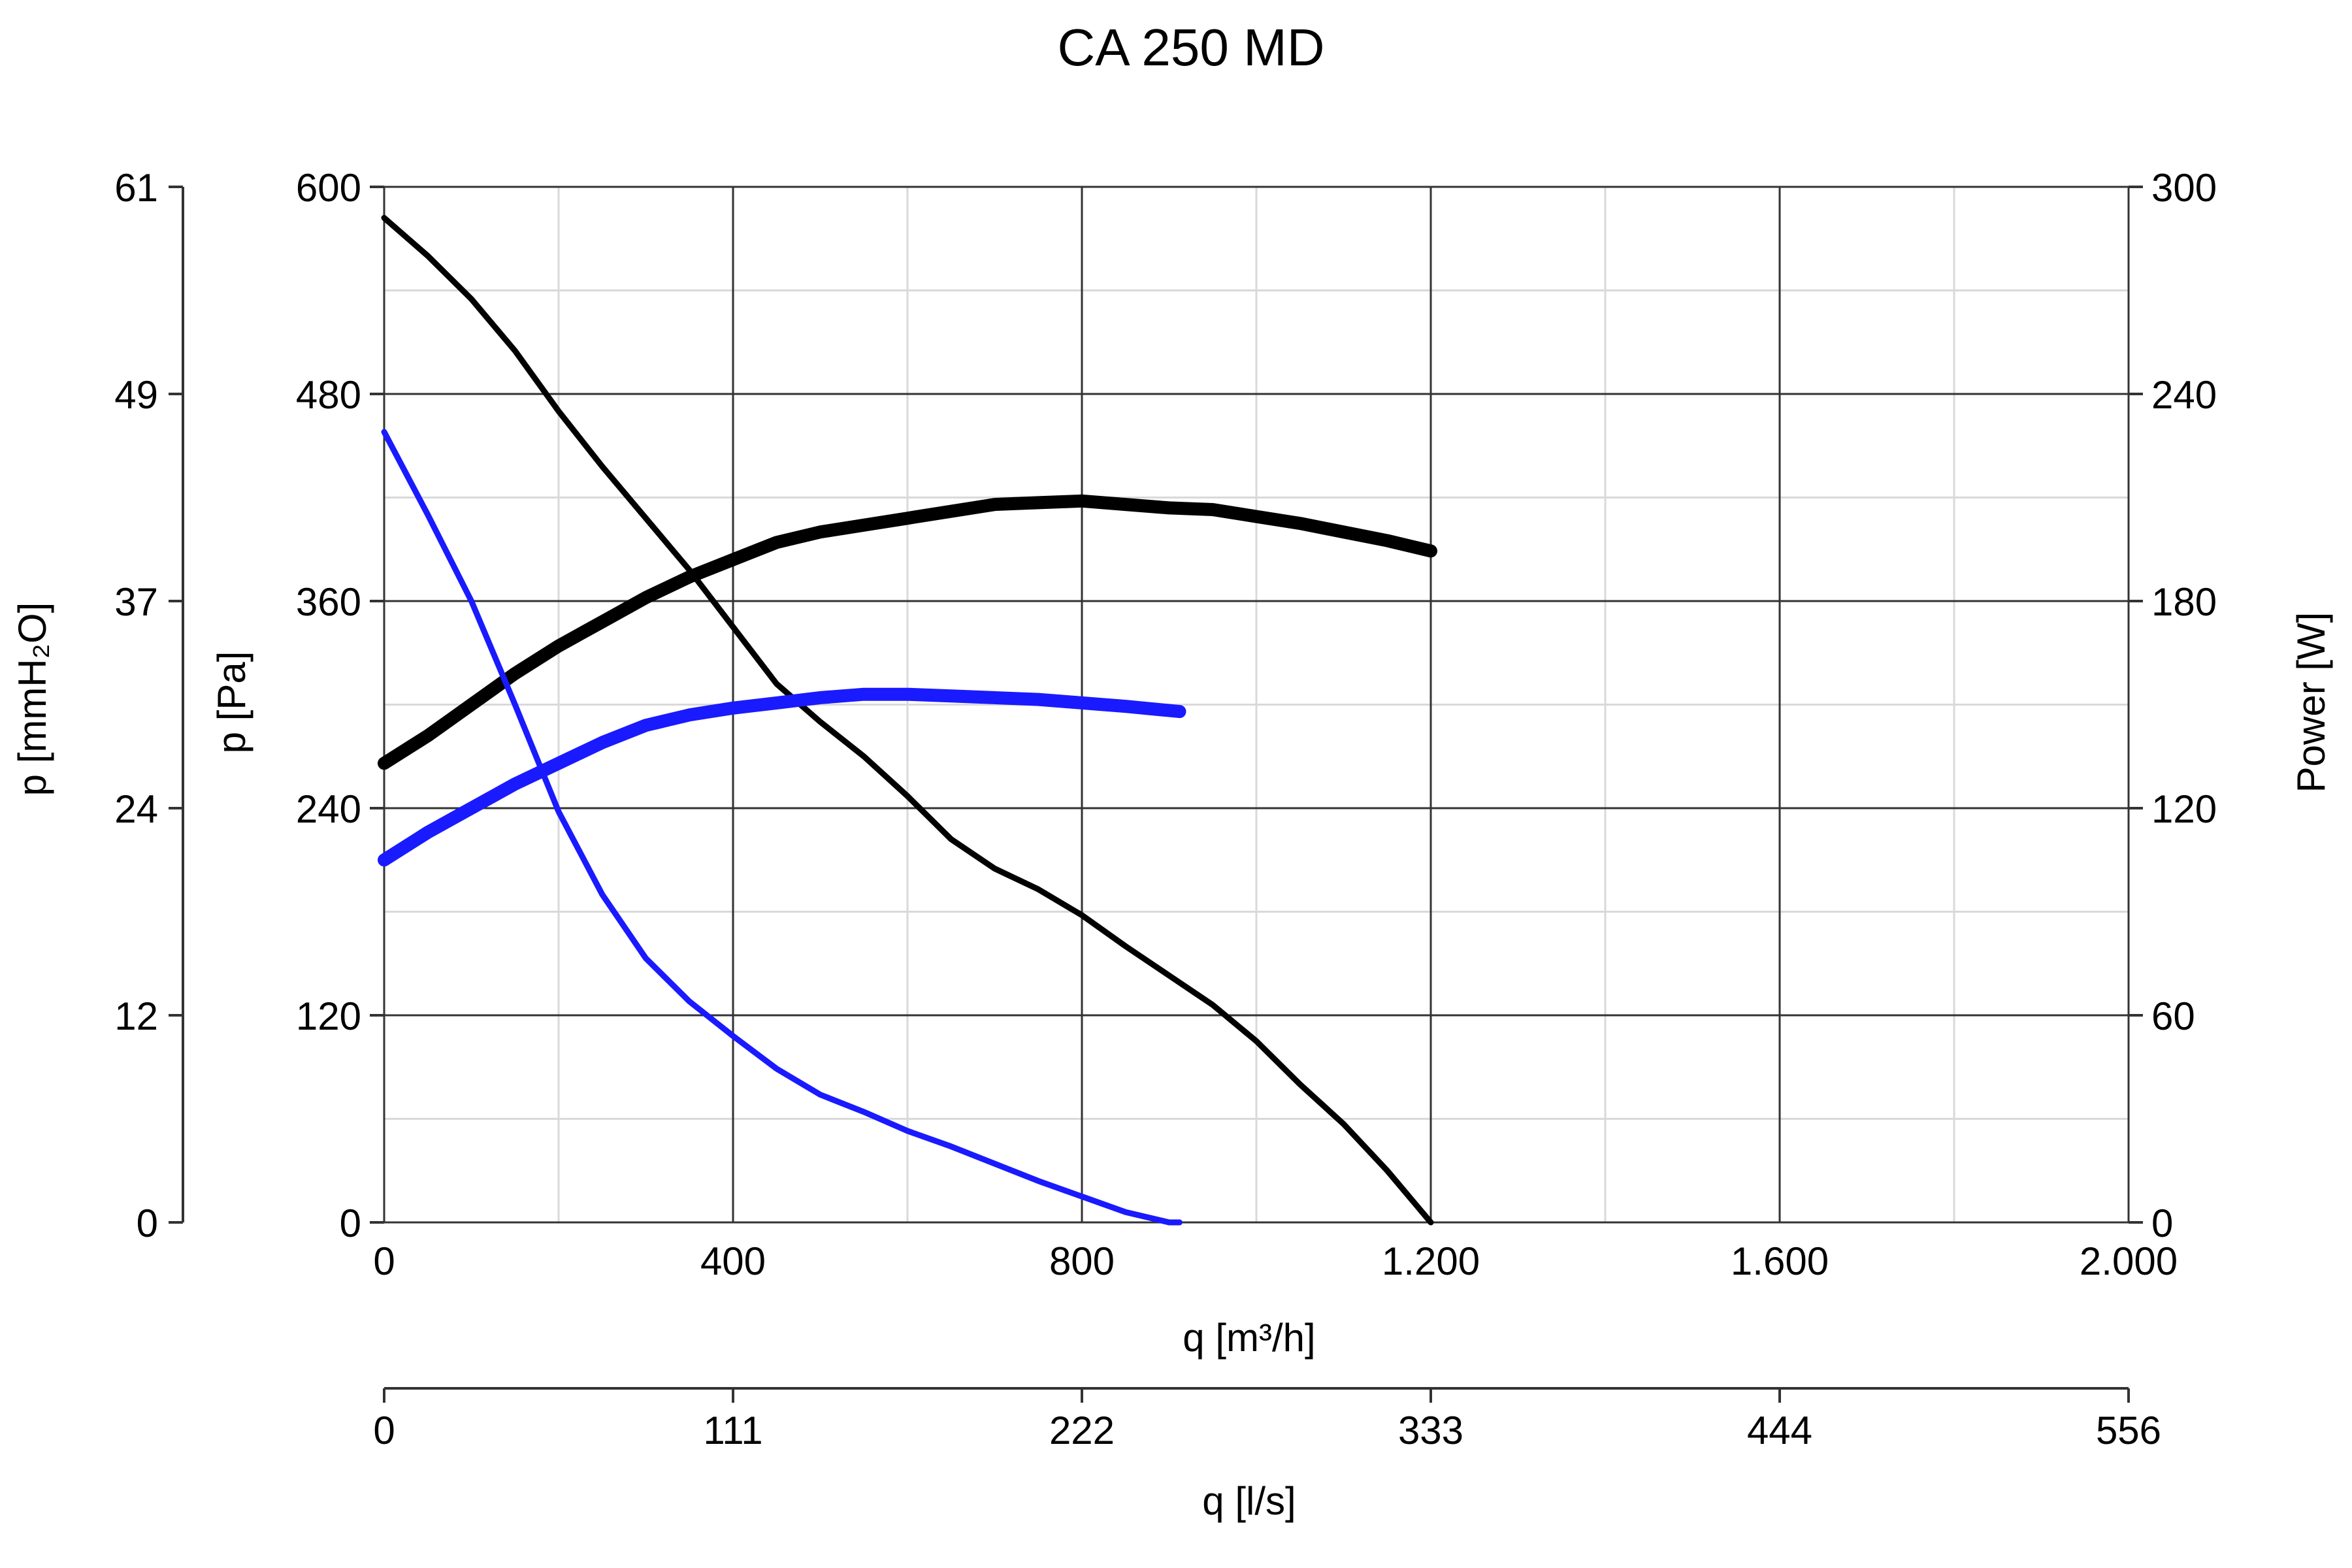 The height and width of the screenshot is (1568, 2352). What do you see at coordinates (1082, 1261) in the screenshot?
I see `x-tick-label: 800` at bounding box center [1082, 1261].